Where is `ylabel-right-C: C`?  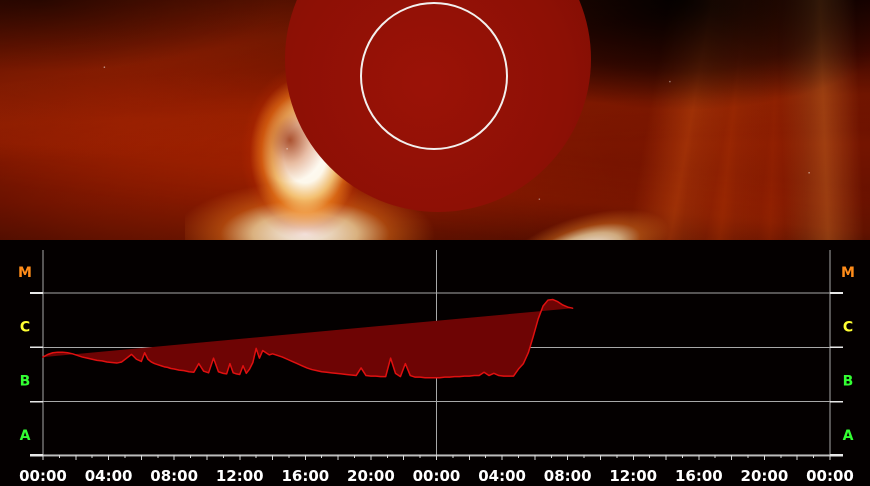 ylabel-right-C: C is located at coordinates (848, 327).